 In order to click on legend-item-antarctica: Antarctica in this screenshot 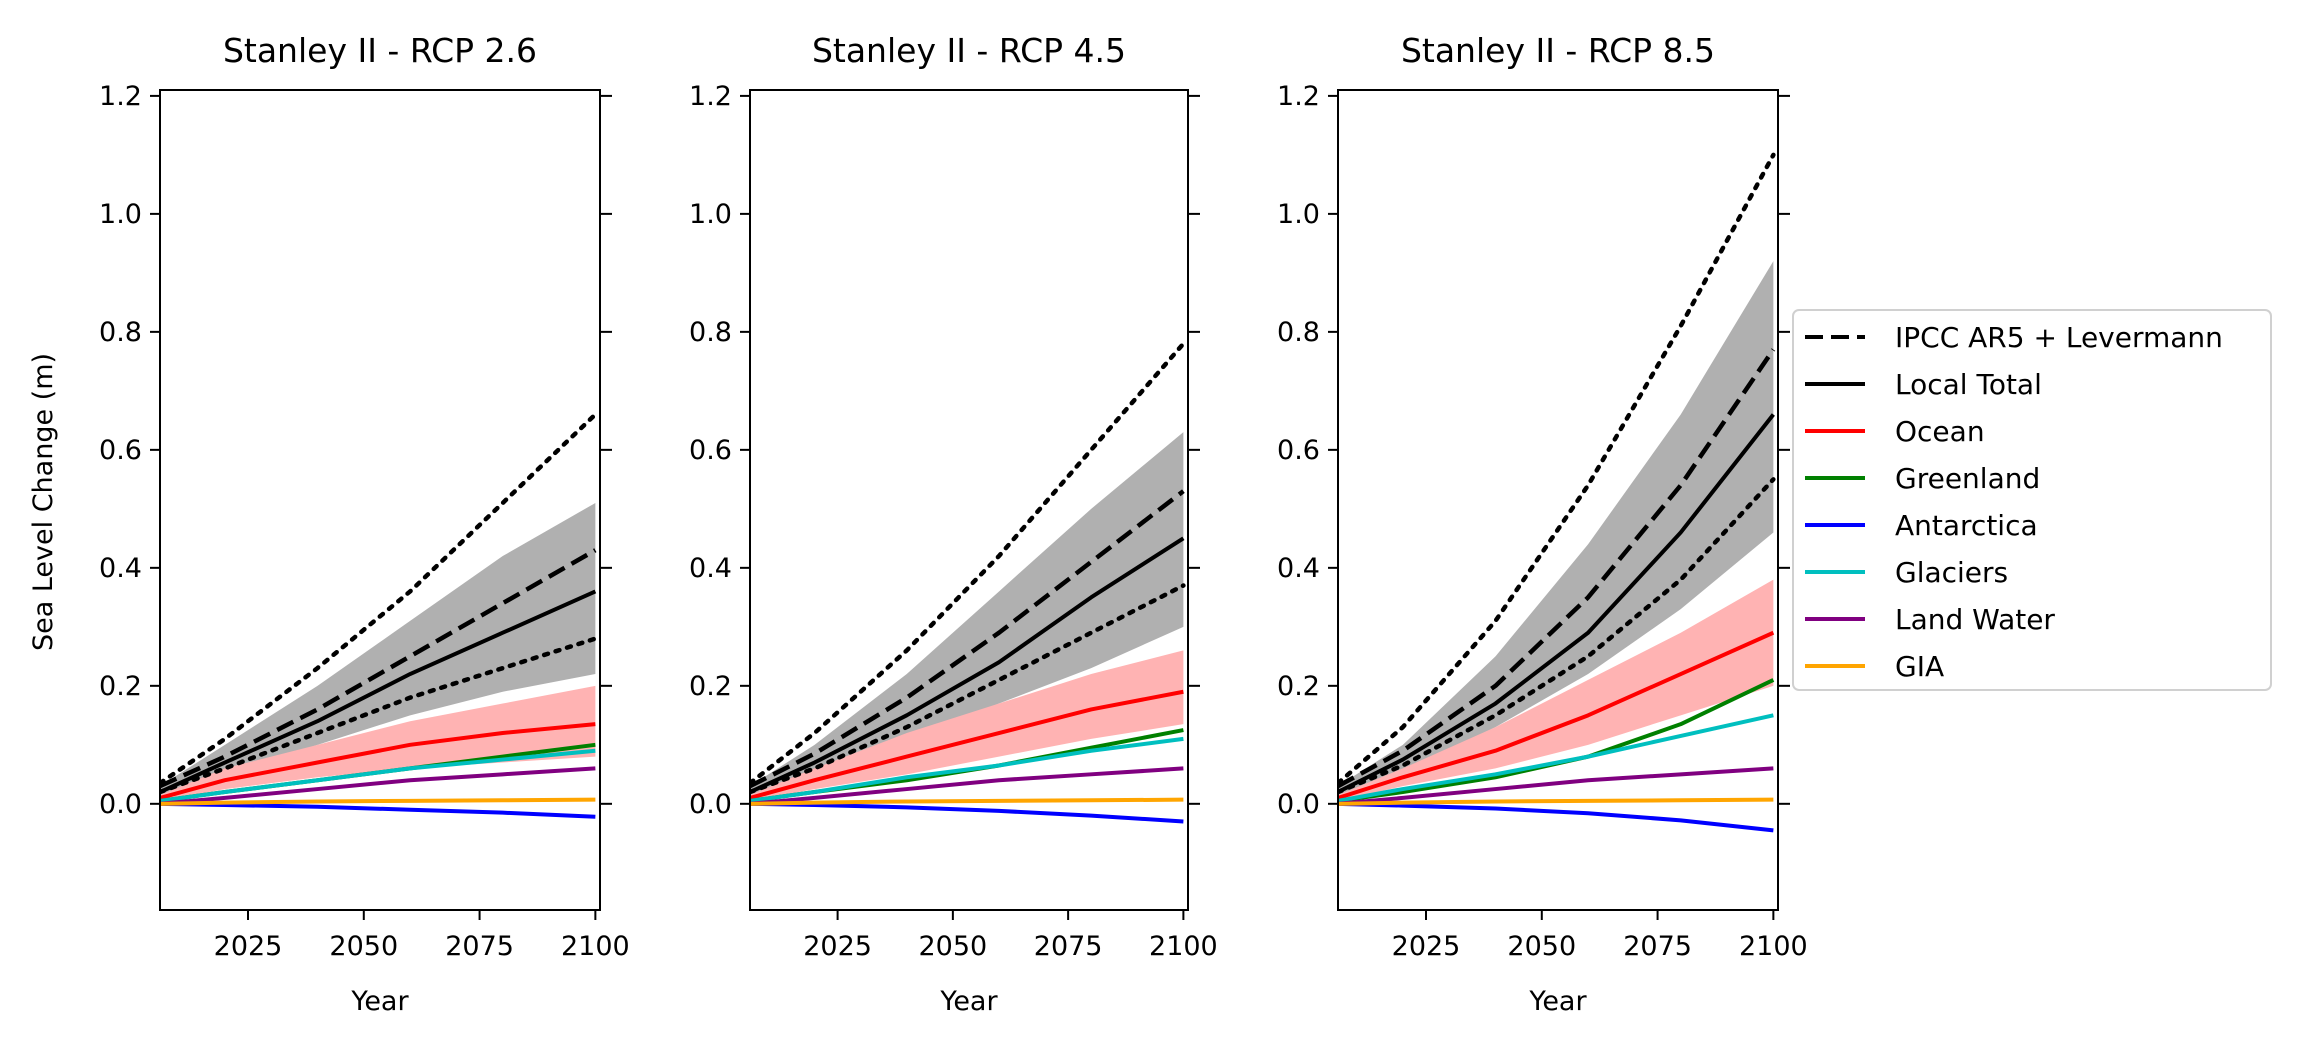, I will do `click(1921, 525)`.